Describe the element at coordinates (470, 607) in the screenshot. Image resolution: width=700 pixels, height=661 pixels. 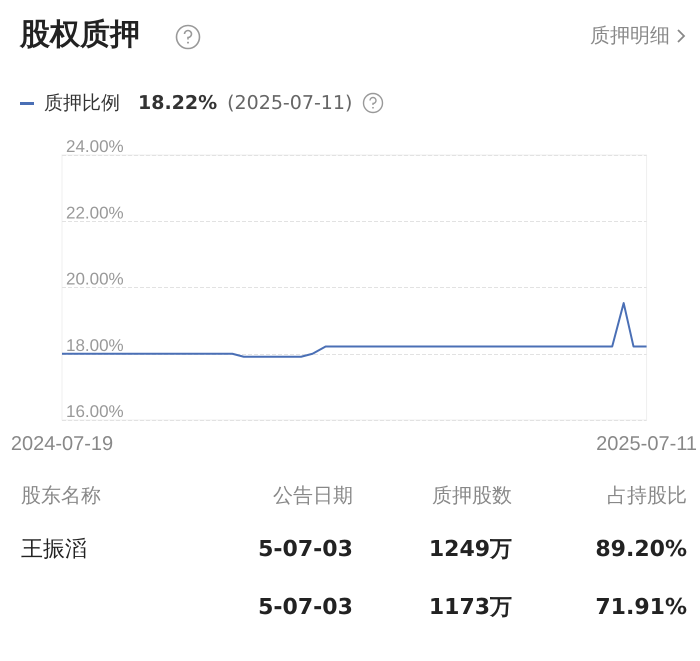
I see `text: 1173万` at that location.